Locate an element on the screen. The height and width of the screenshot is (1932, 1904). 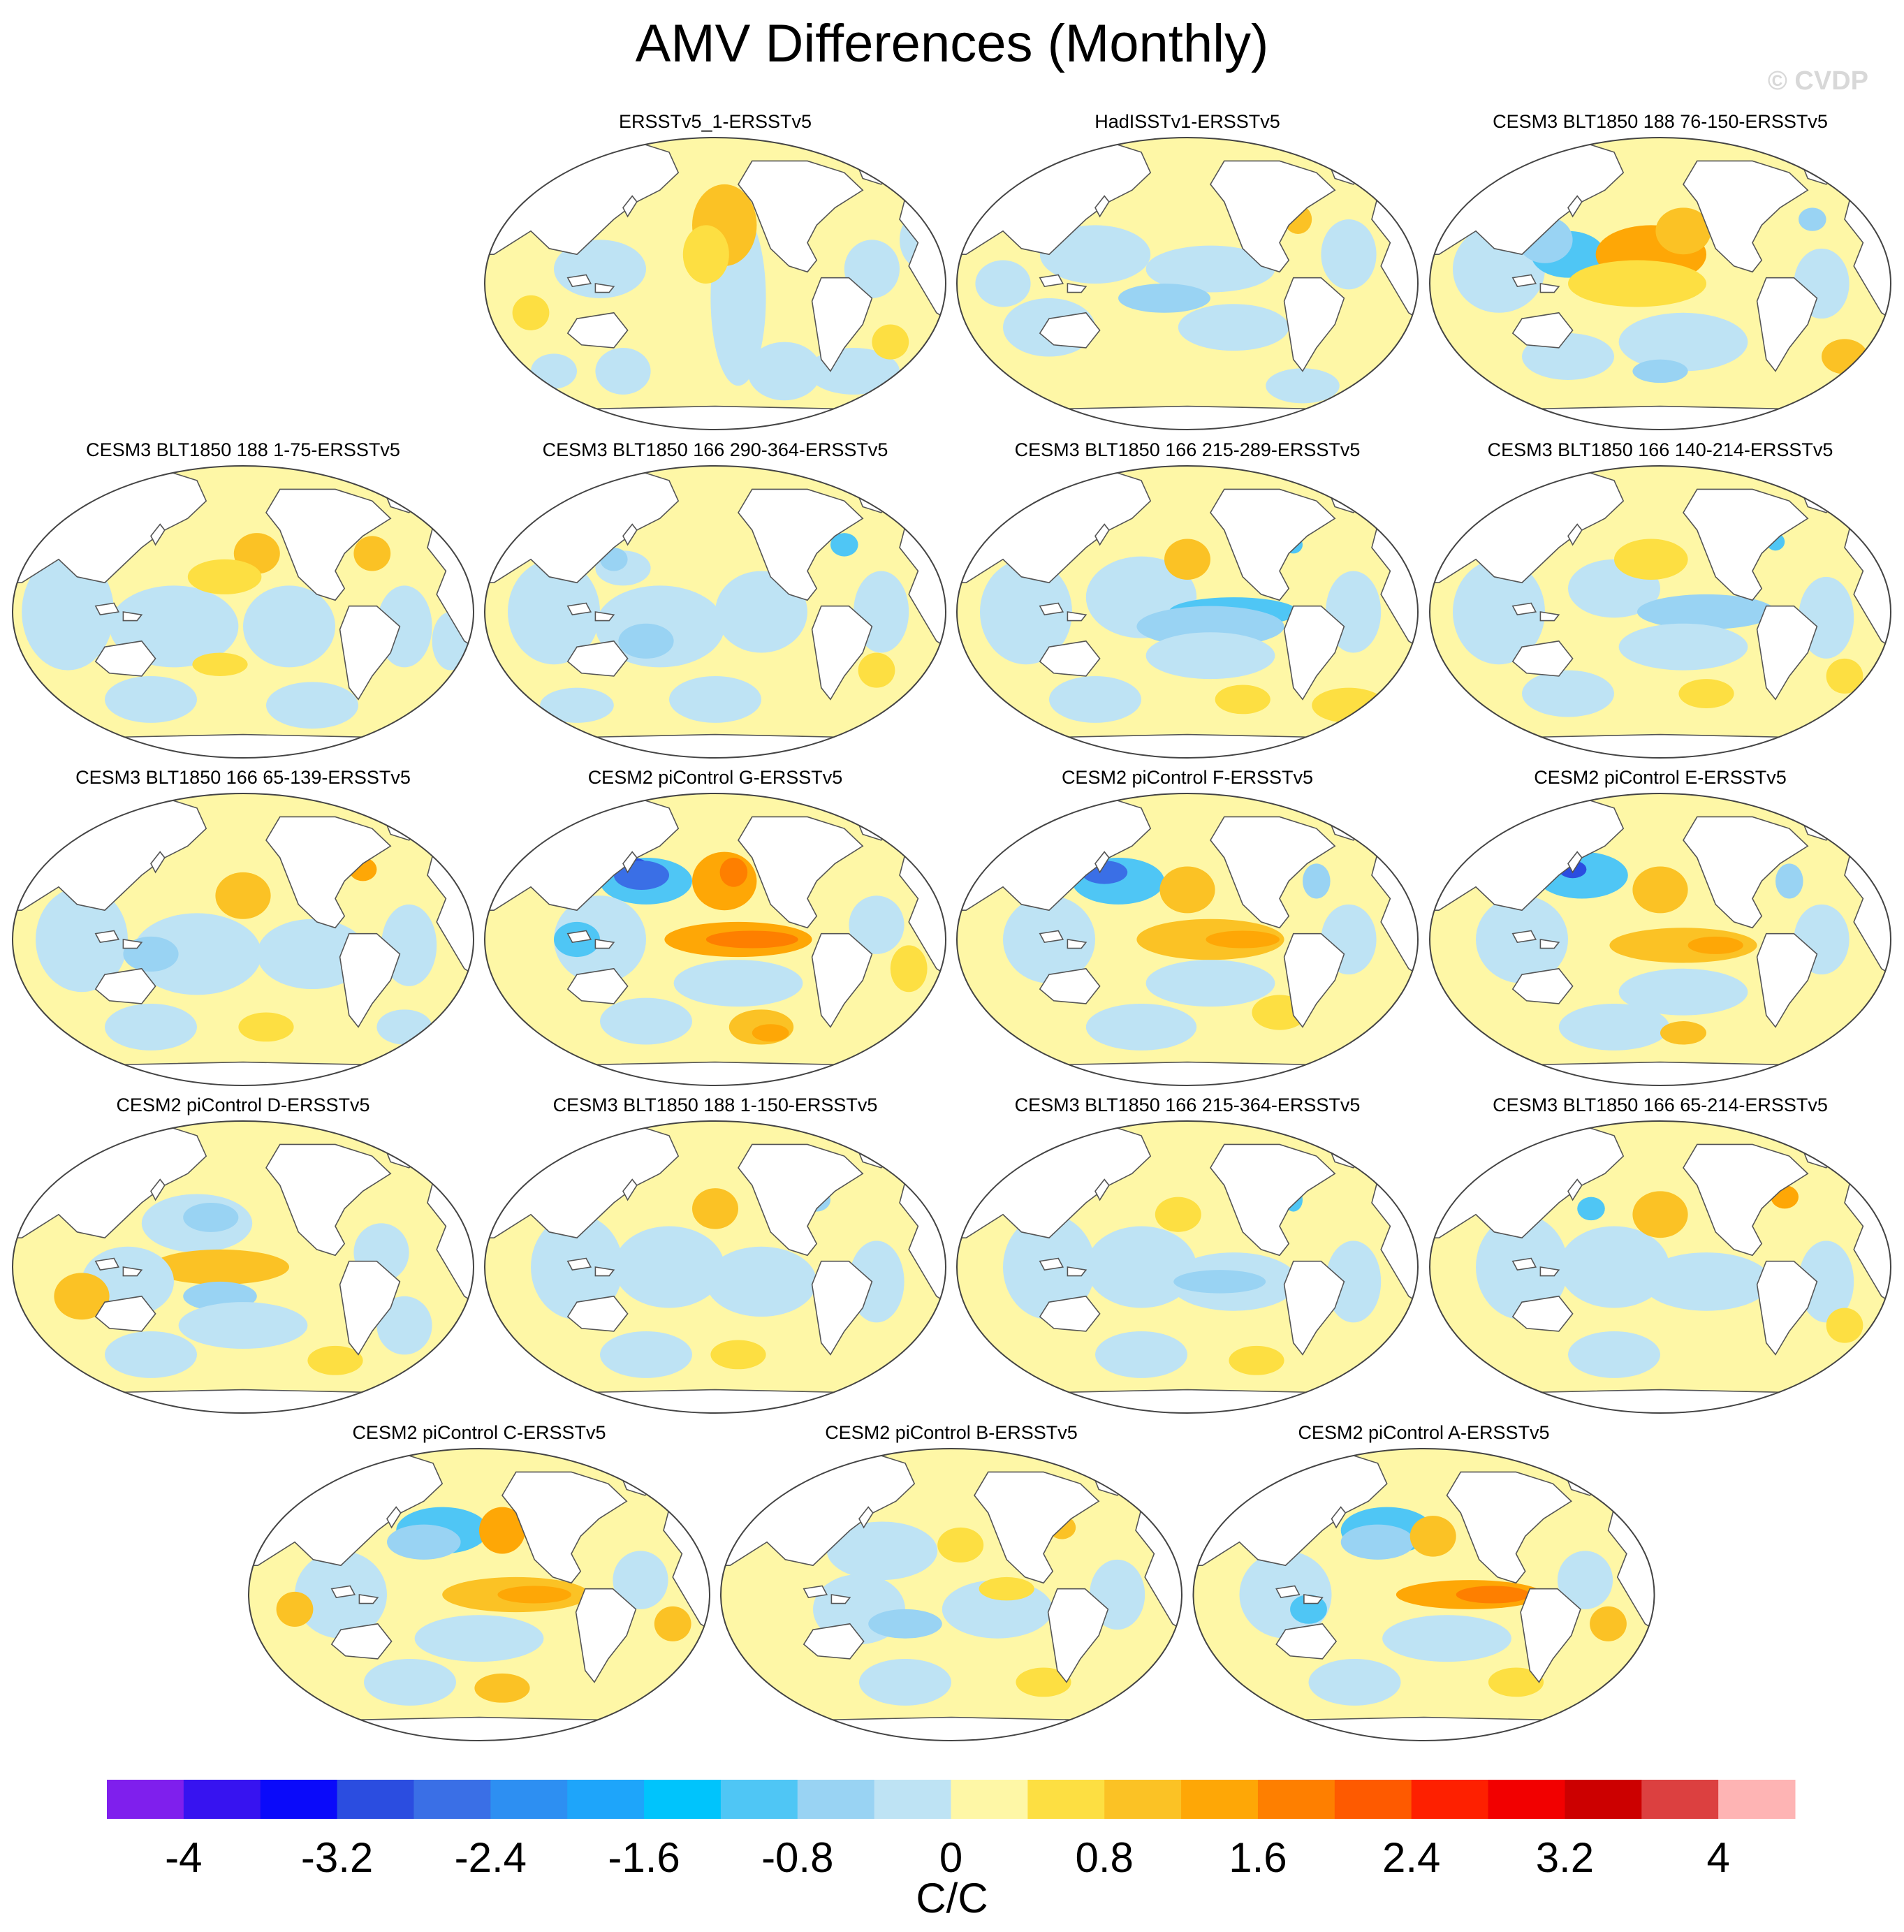
panel-title: CESM3 BLT1850 188 76-150-ERSSTv5 is located at coordinates (1660, 121).